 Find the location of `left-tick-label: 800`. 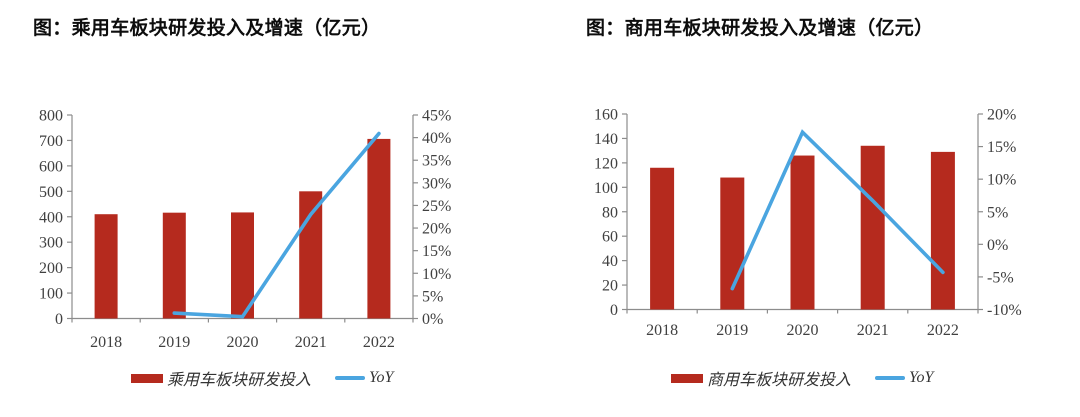

left-tick-label: 800 is located at coordinates (51, 116).